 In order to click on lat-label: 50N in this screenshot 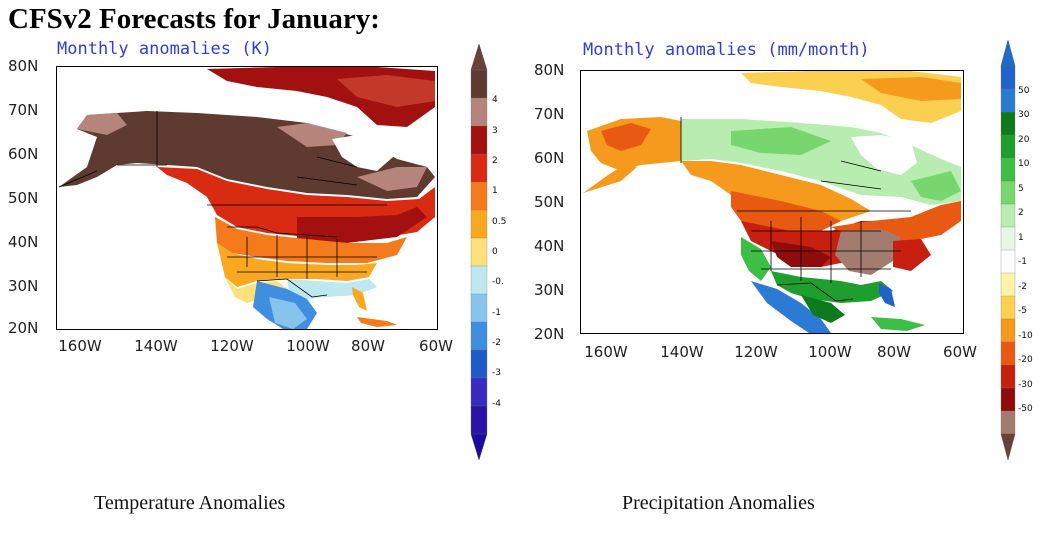, I will do `click(549, 202)`.